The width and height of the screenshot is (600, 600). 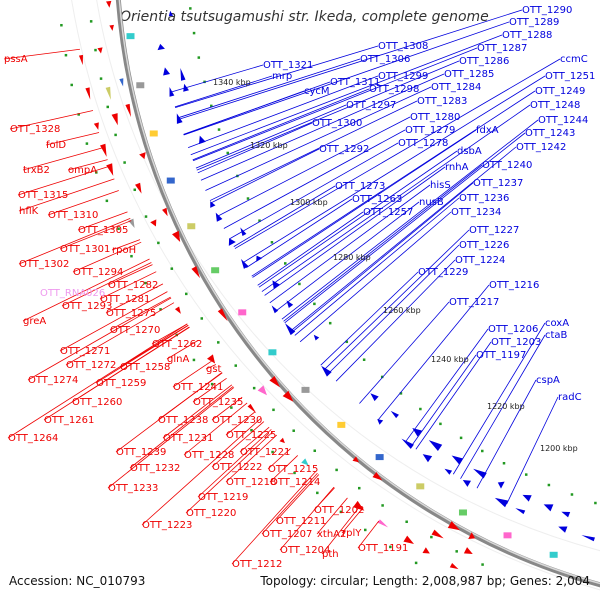 I want to click on gene-label: pth, so click(x=330, y=554).